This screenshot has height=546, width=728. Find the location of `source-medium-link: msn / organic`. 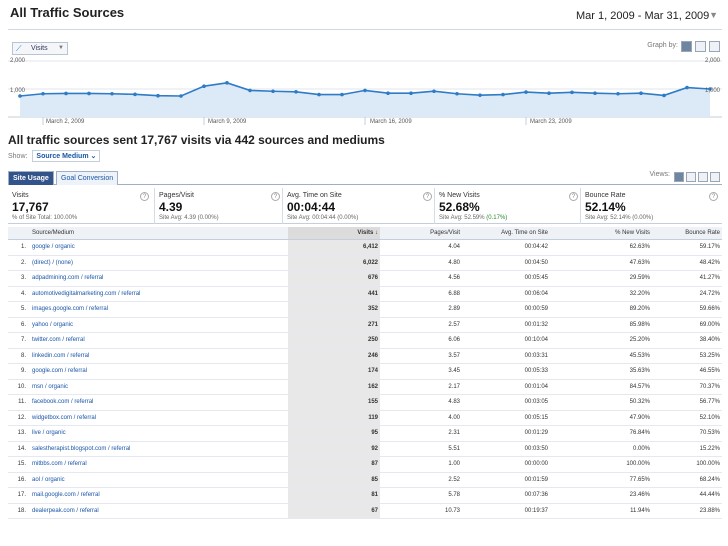

source-medium-link: msn / organic is located at coordinates (50, 386).